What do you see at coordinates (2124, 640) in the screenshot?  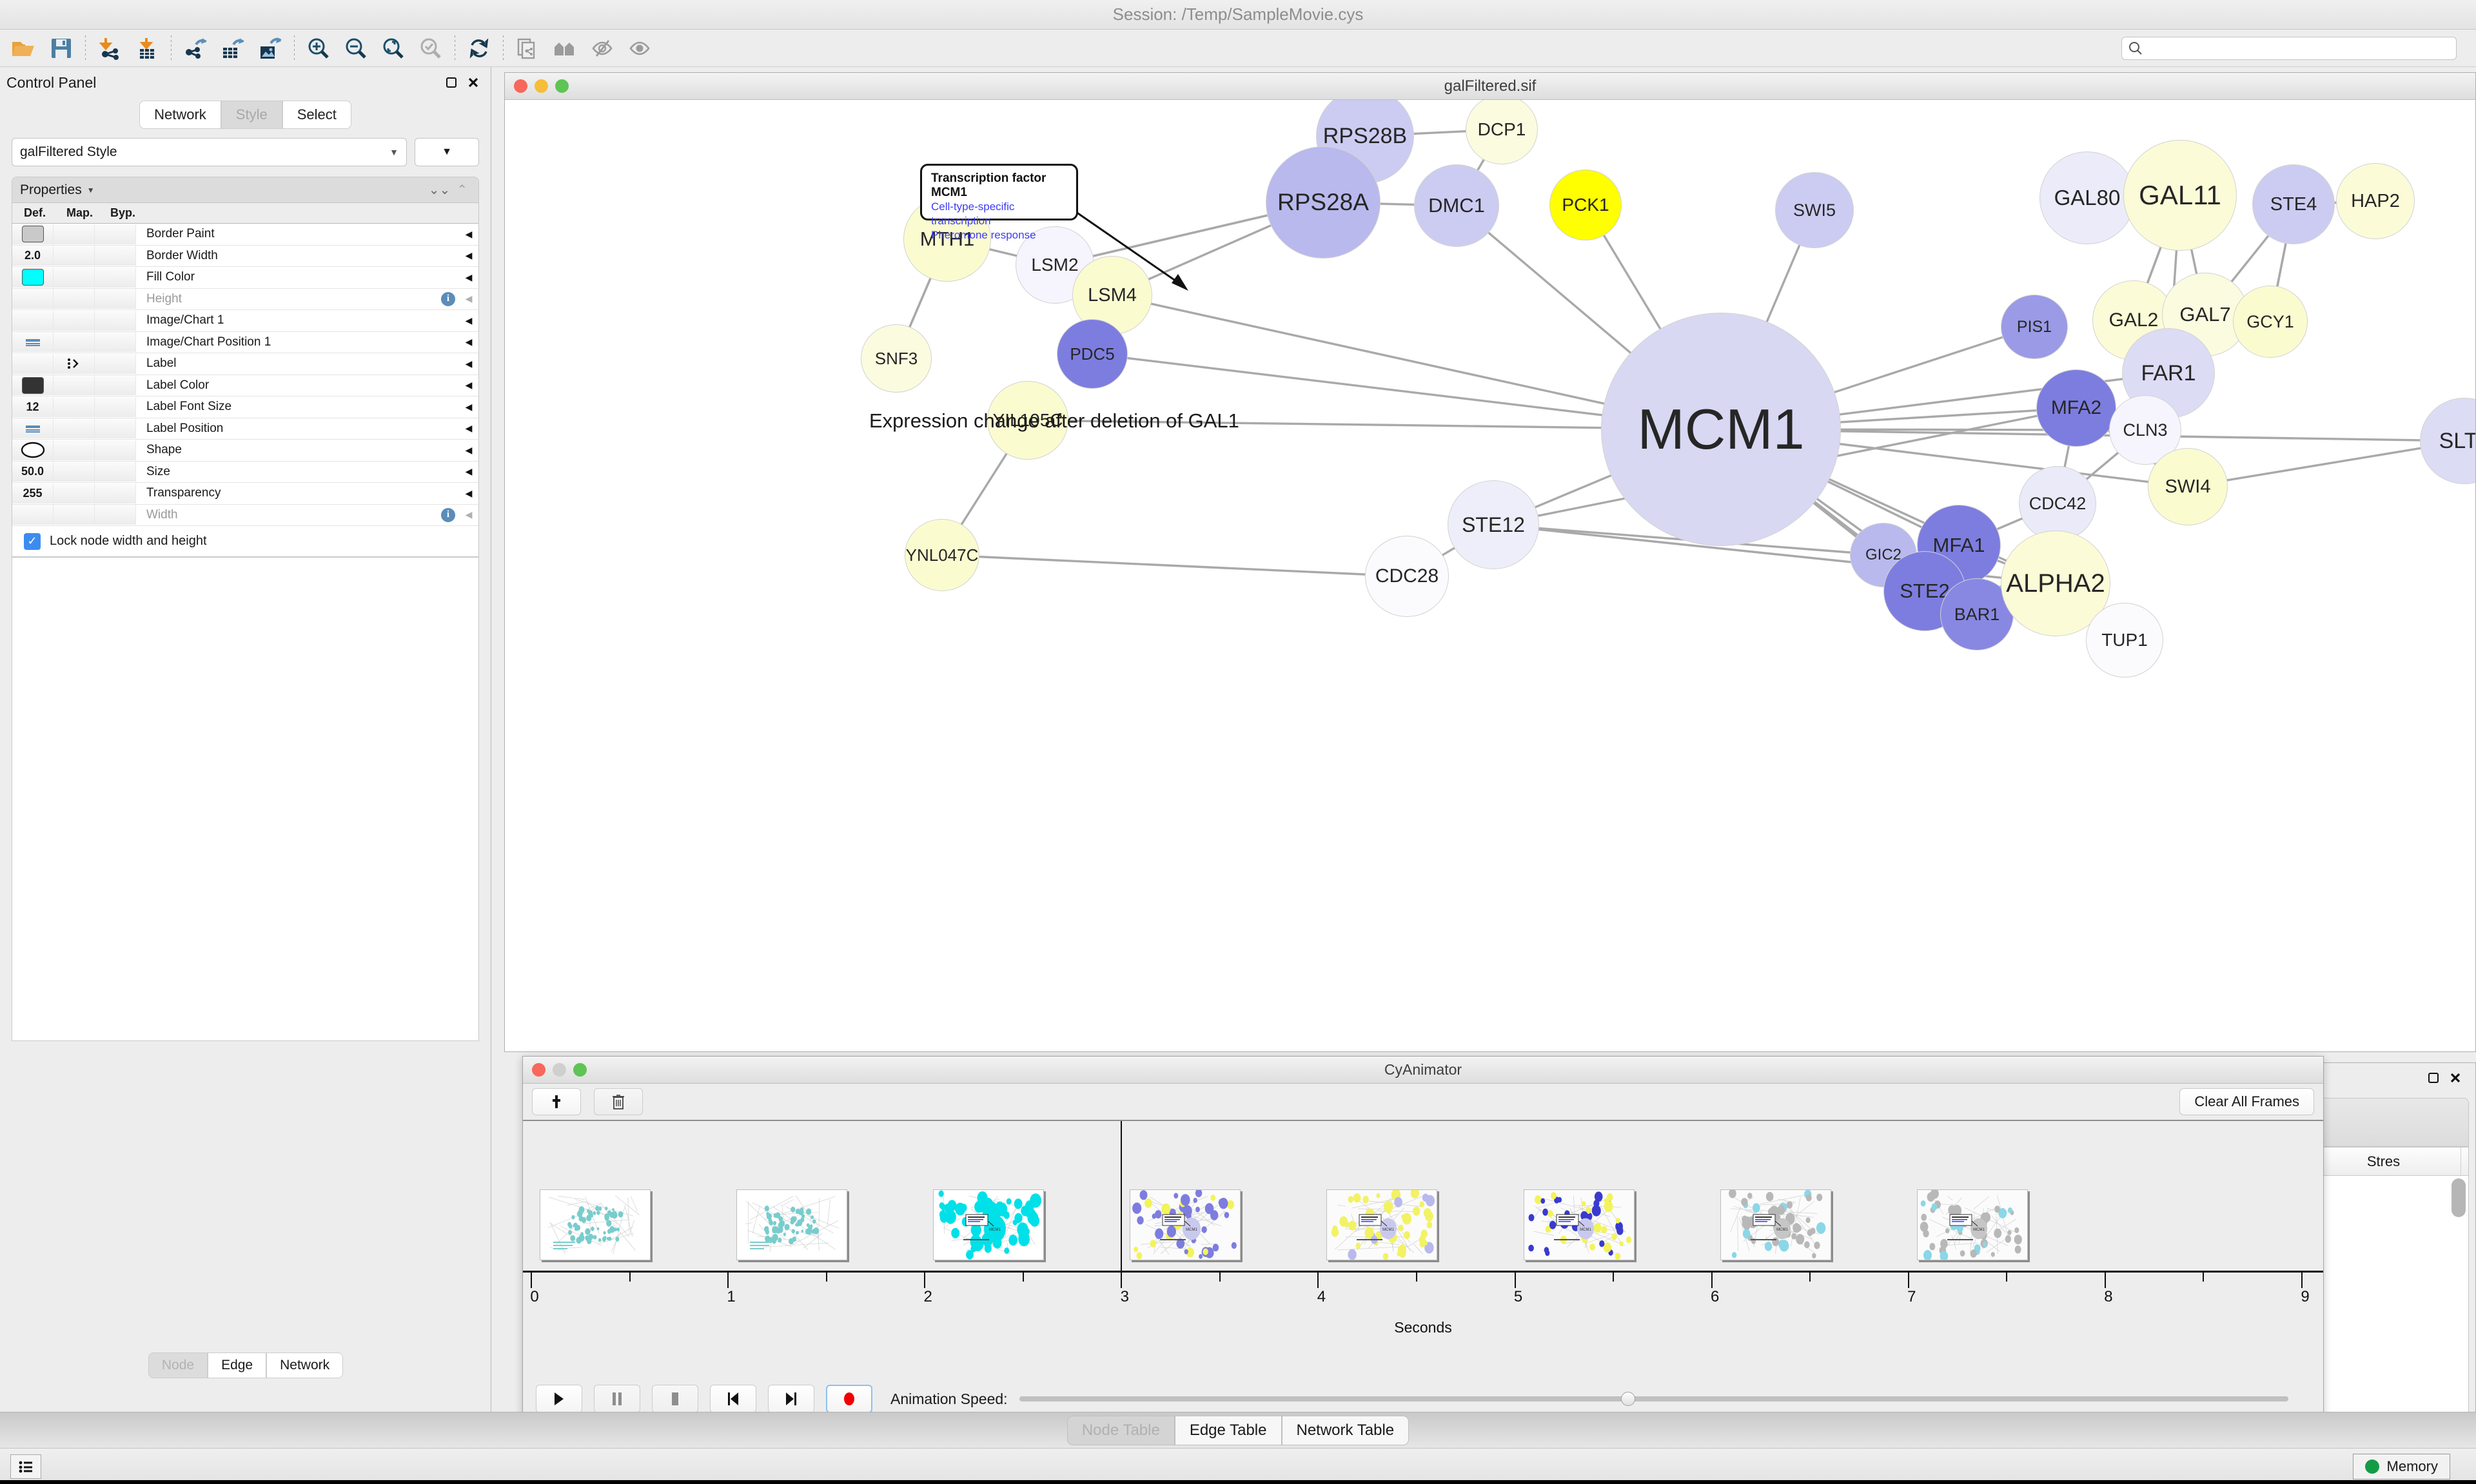 I see `network-node: TUP1` at bounding box center [2124, 640].